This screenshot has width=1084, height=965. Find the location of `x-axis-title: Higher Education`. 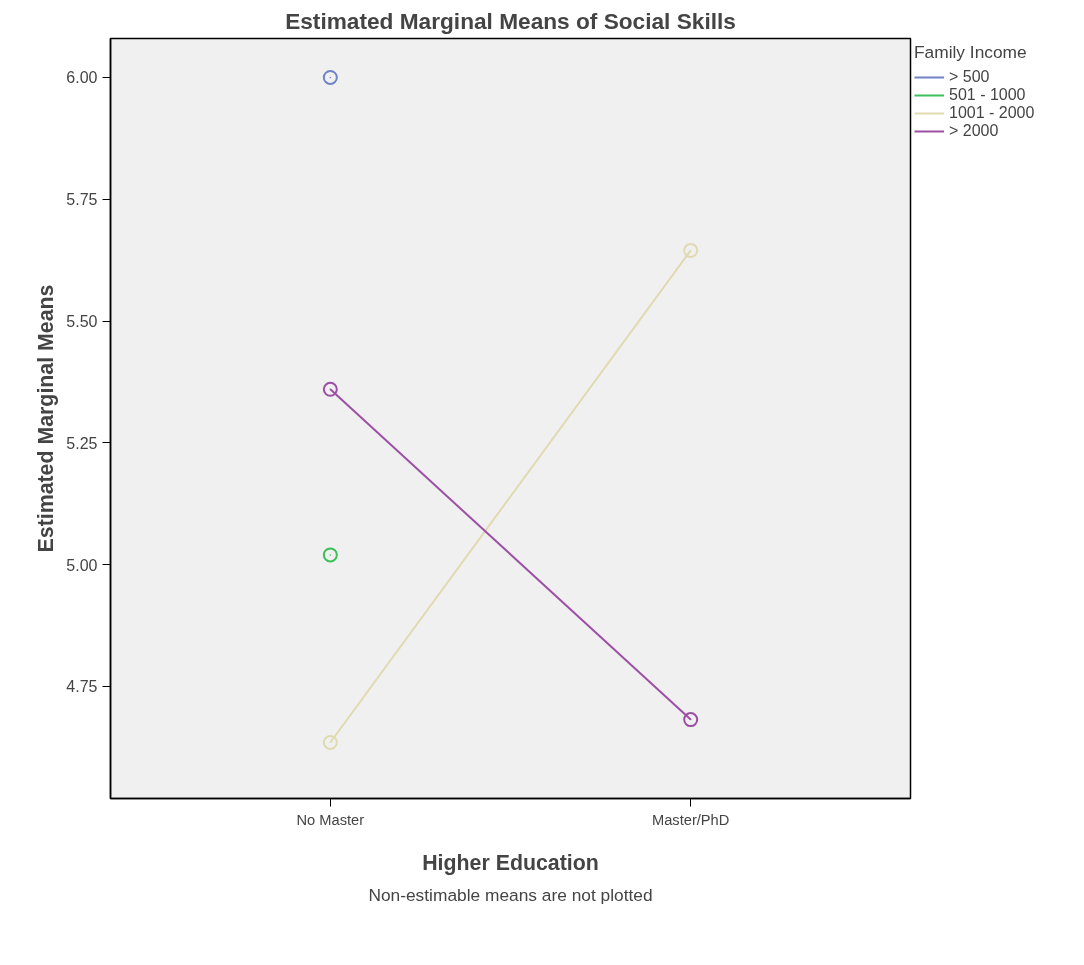

x-axis-title: Higher Education is located at coordinates (510, 862).